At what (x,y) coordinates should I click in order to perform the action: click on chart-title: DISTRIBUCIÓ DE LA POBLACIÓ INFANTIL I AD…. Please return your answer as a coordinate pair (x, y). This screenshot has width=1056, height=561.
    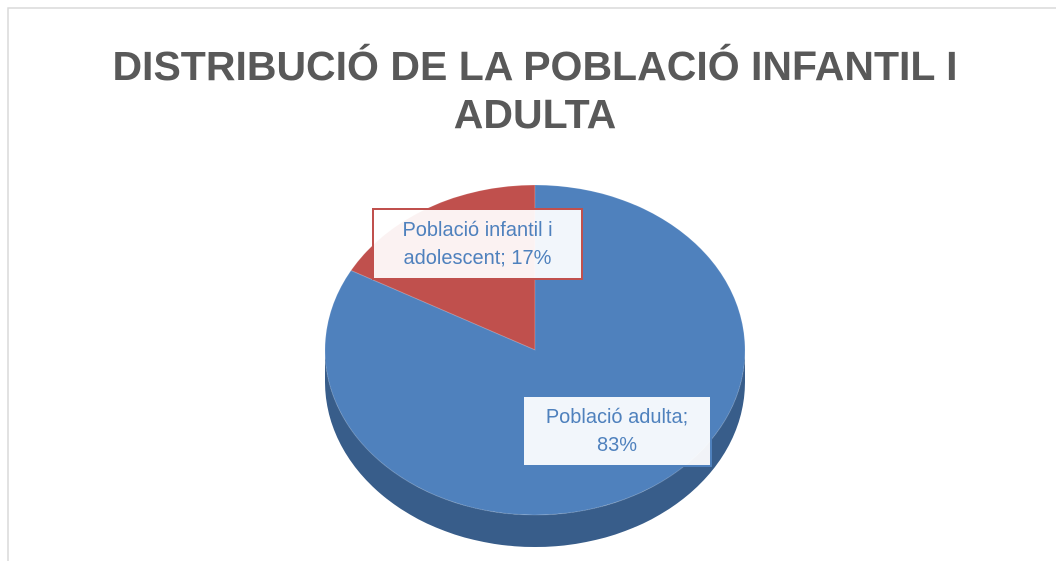
    Looking at the image, I should click on (535, 90).